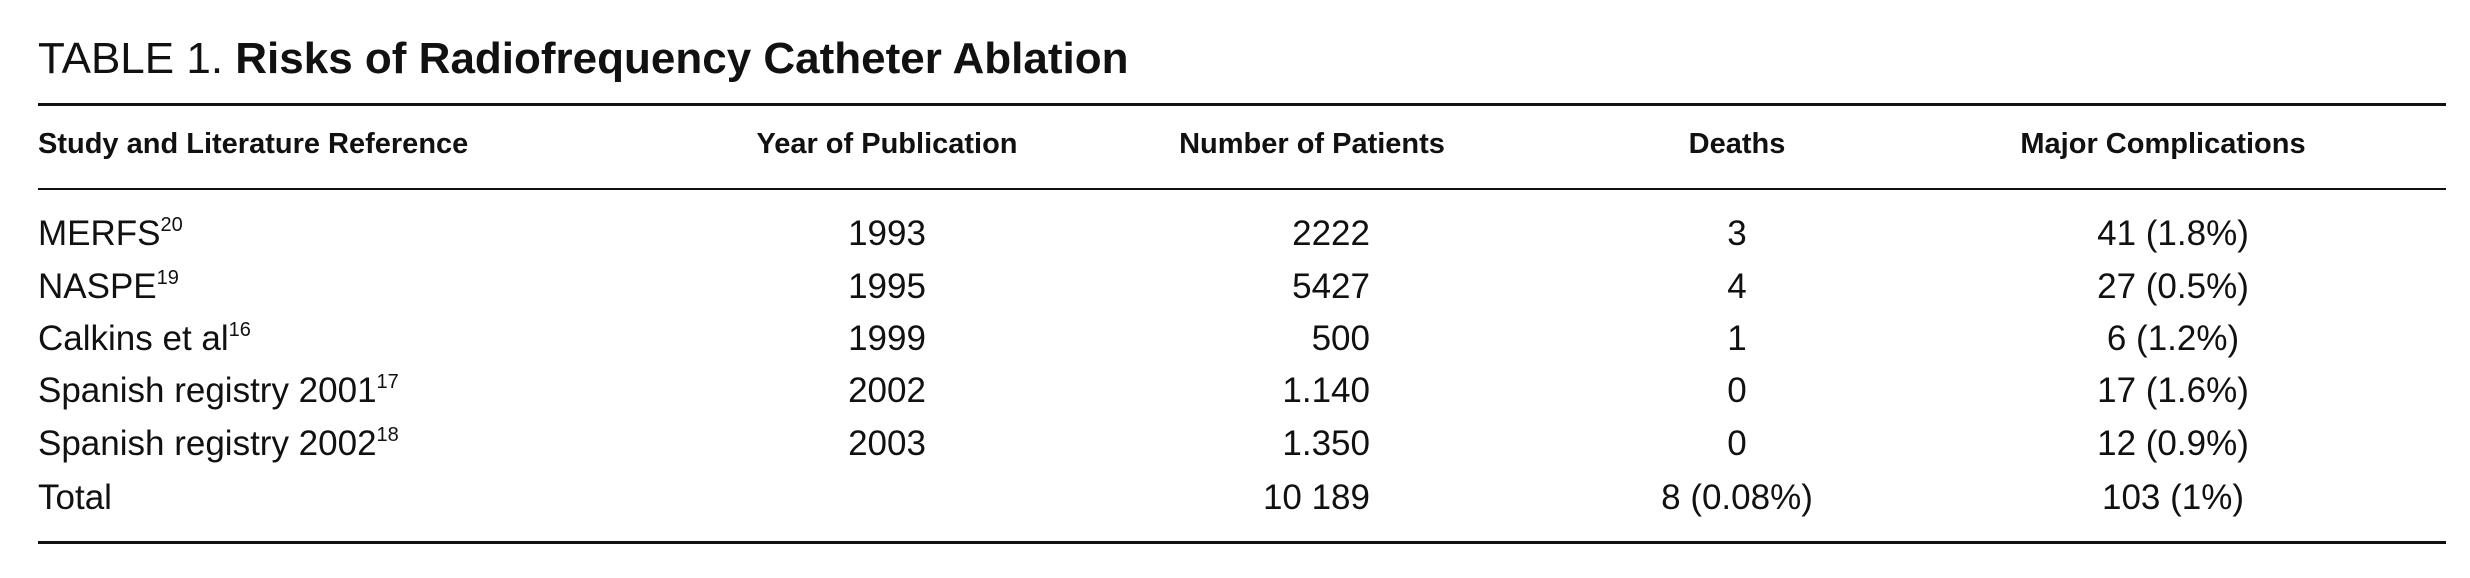 Image resolution: width=2470 pixels, height=578 pixels. Describe the element at coordinates (2173, 390) in the screenshot. I see `complications-cell: 17 (1.6%)` at that location.